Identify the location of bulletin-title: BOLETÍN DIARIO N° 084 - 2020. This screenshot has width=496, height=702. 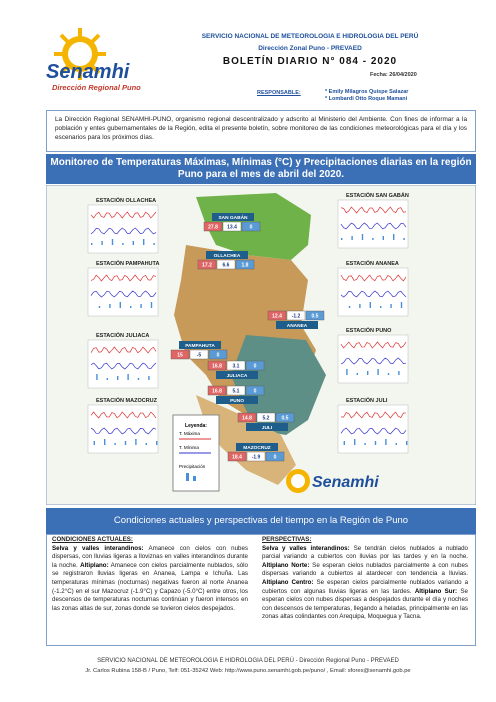
(310, 61).